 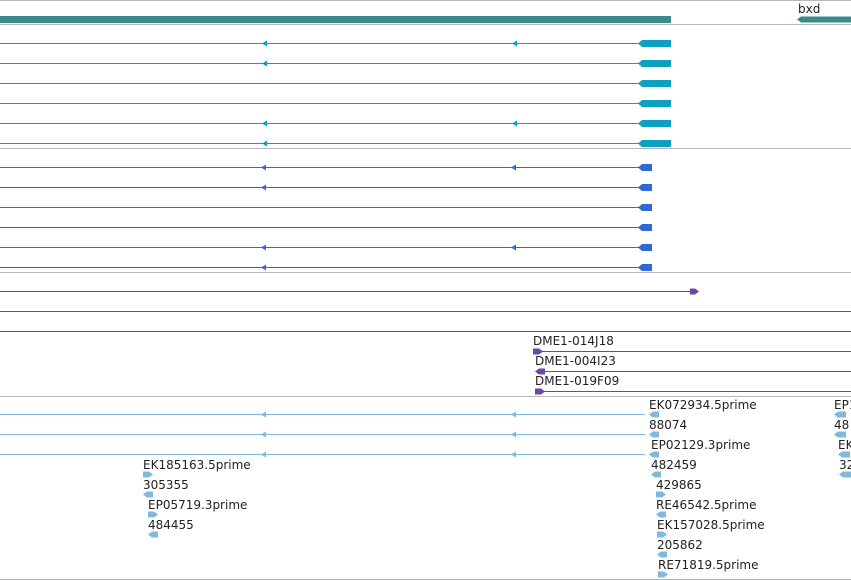 I want to click on est-label: EK072934.5prime, so click(x=703, y=405).